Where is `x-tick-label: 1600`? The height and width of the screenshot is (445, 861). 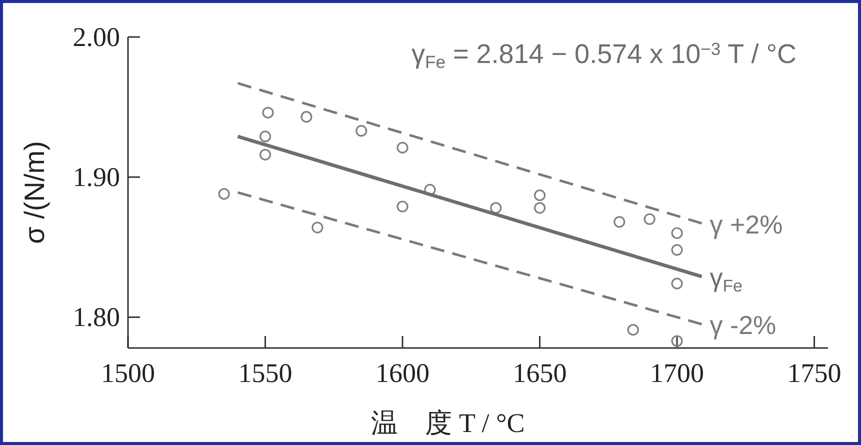 x-tick-label: 1600 is located at coordinates (403, 373).